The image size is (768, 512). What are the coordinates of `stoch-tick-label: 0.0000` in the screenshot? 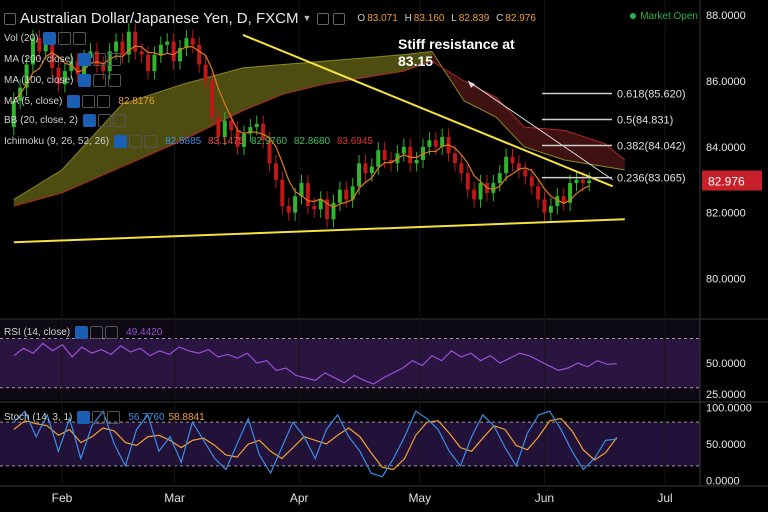 It's located at (723, 481).